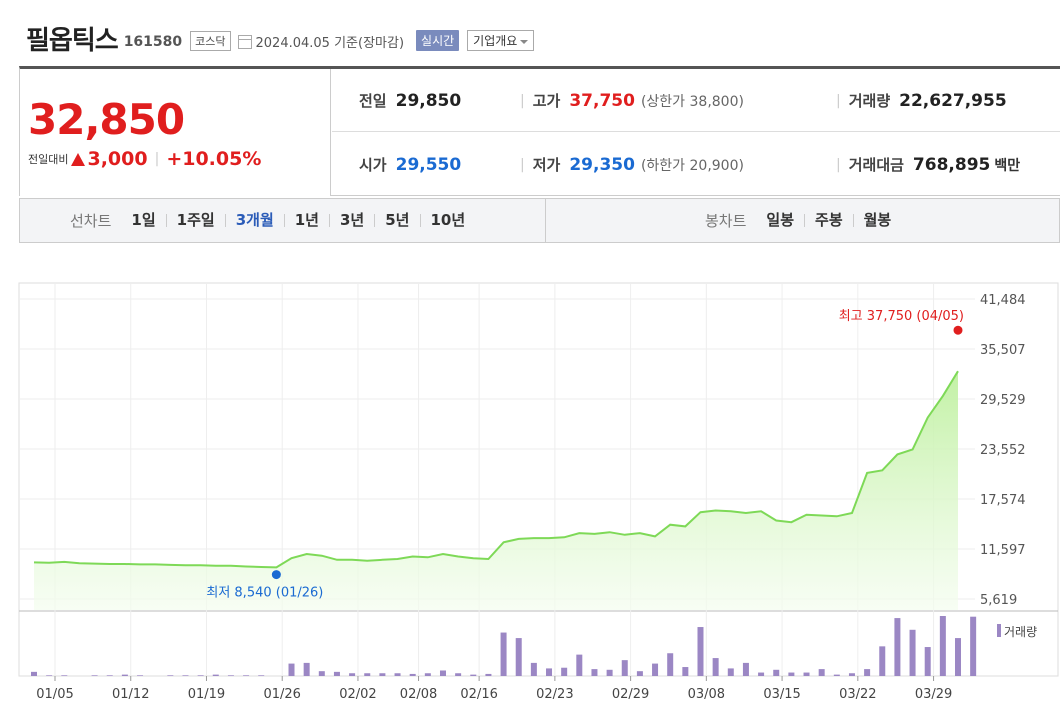 The image size is (1060, 725). I want to click on line-tab-5: 5년, so click(396, 220).